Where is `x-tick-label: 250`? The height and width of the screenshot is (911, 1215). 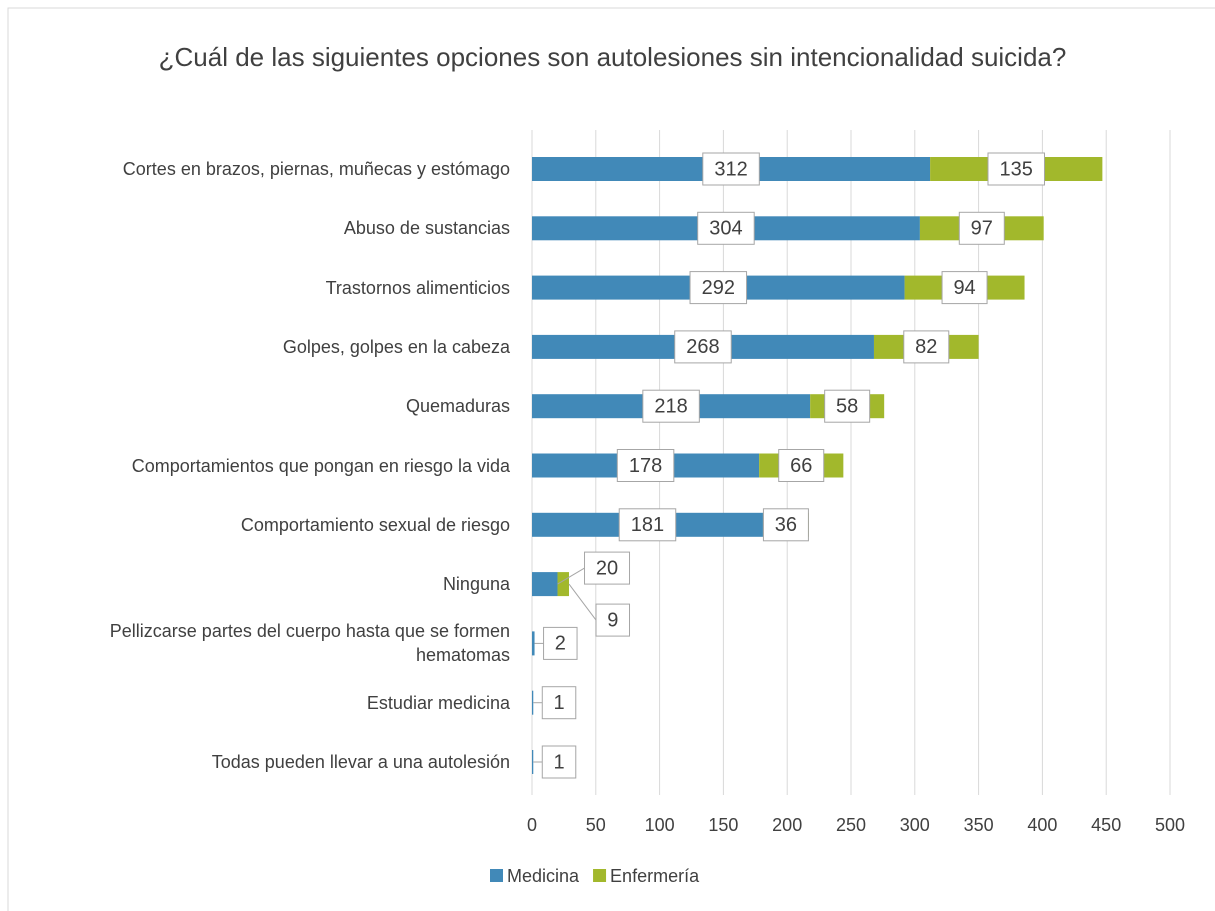
x-tick-label: 250 is located at coordinates (851, 825).